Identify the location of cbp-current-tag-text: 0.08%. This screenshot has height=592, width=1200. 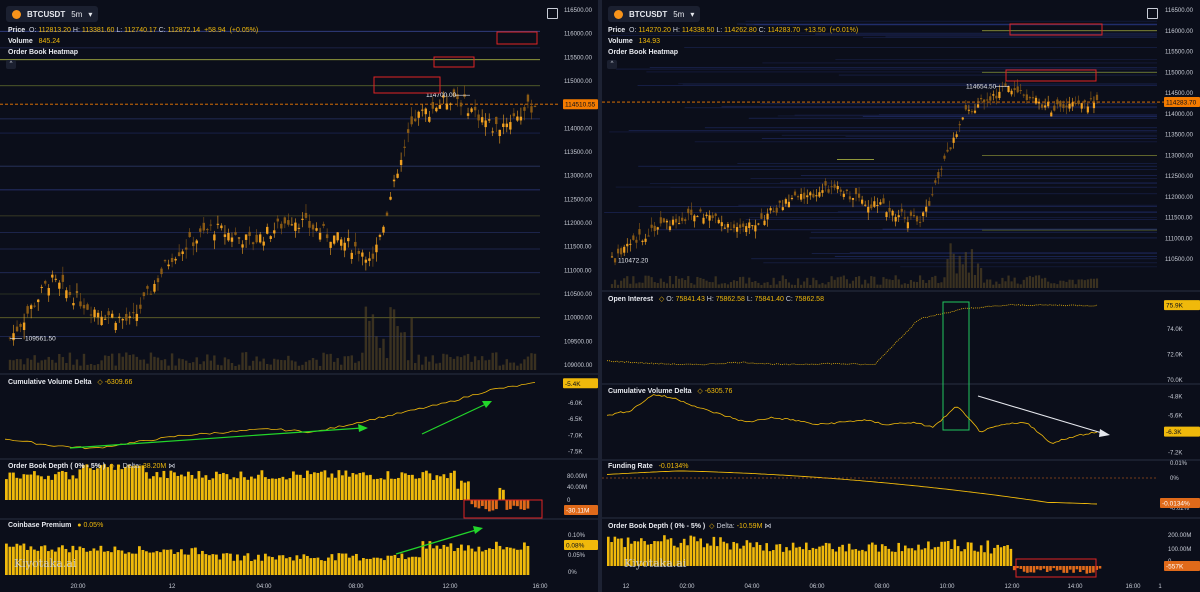
(575, 546).